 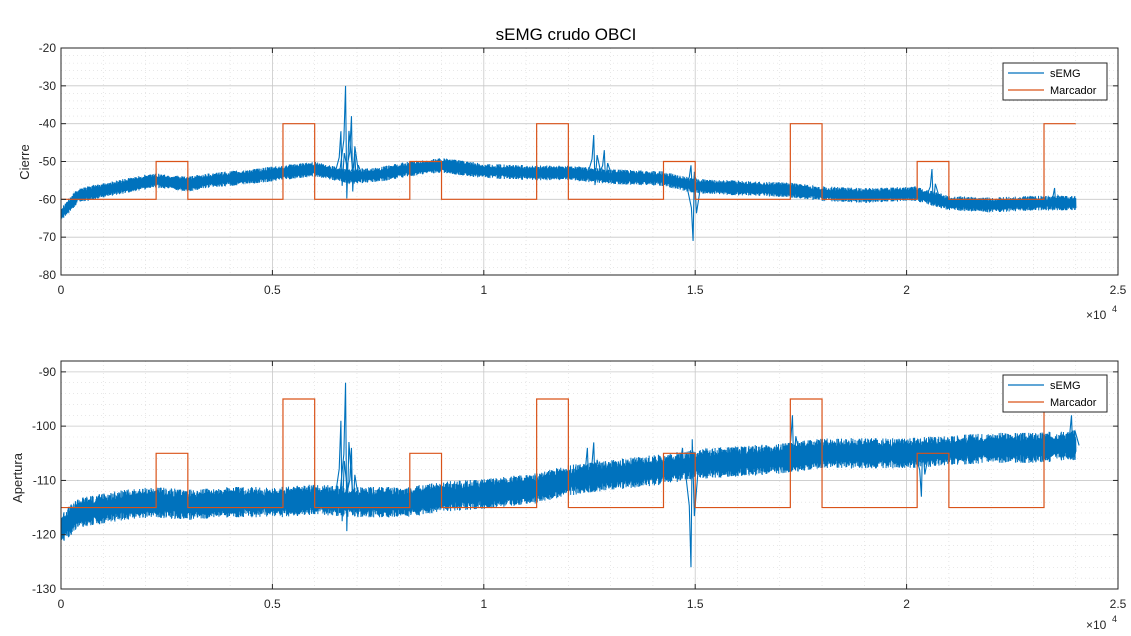 What do you see at coordinates (48, 124) in the screenshot?
I see `y-tick-label: -40` at bounding box center [48, 124].